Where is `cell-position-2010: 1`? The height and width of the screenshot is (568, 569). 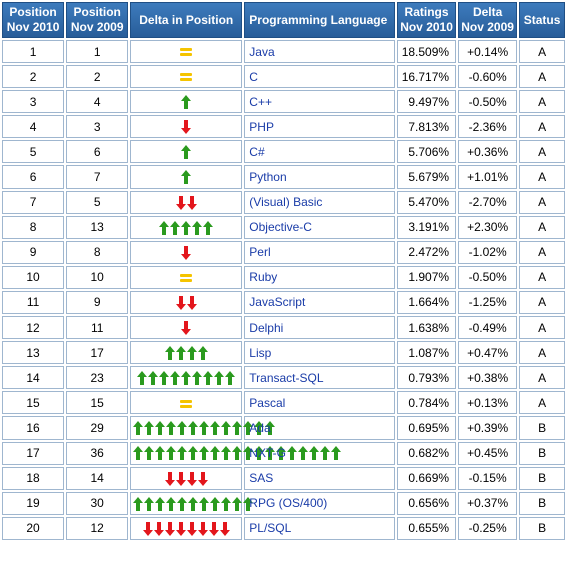 cell-position-2010: 1 is located at coordinates (33, 52).